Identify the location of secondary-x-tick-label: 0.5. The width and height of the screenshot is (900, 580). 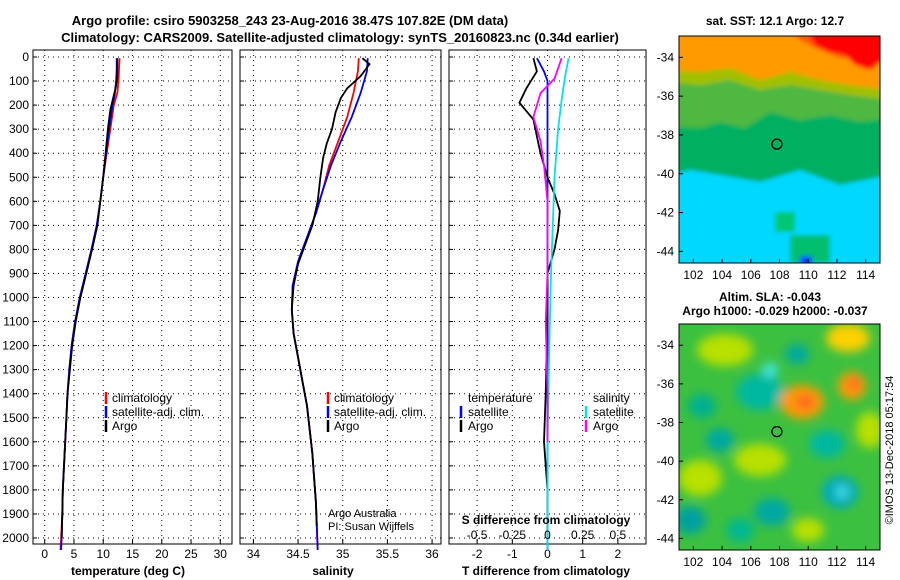
(618, 535).